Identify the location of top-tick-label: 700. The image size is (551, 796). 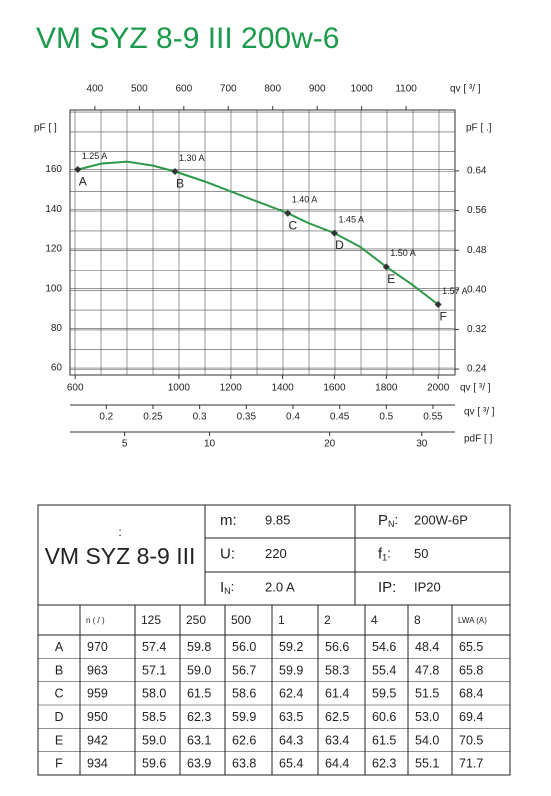
(228, 89).